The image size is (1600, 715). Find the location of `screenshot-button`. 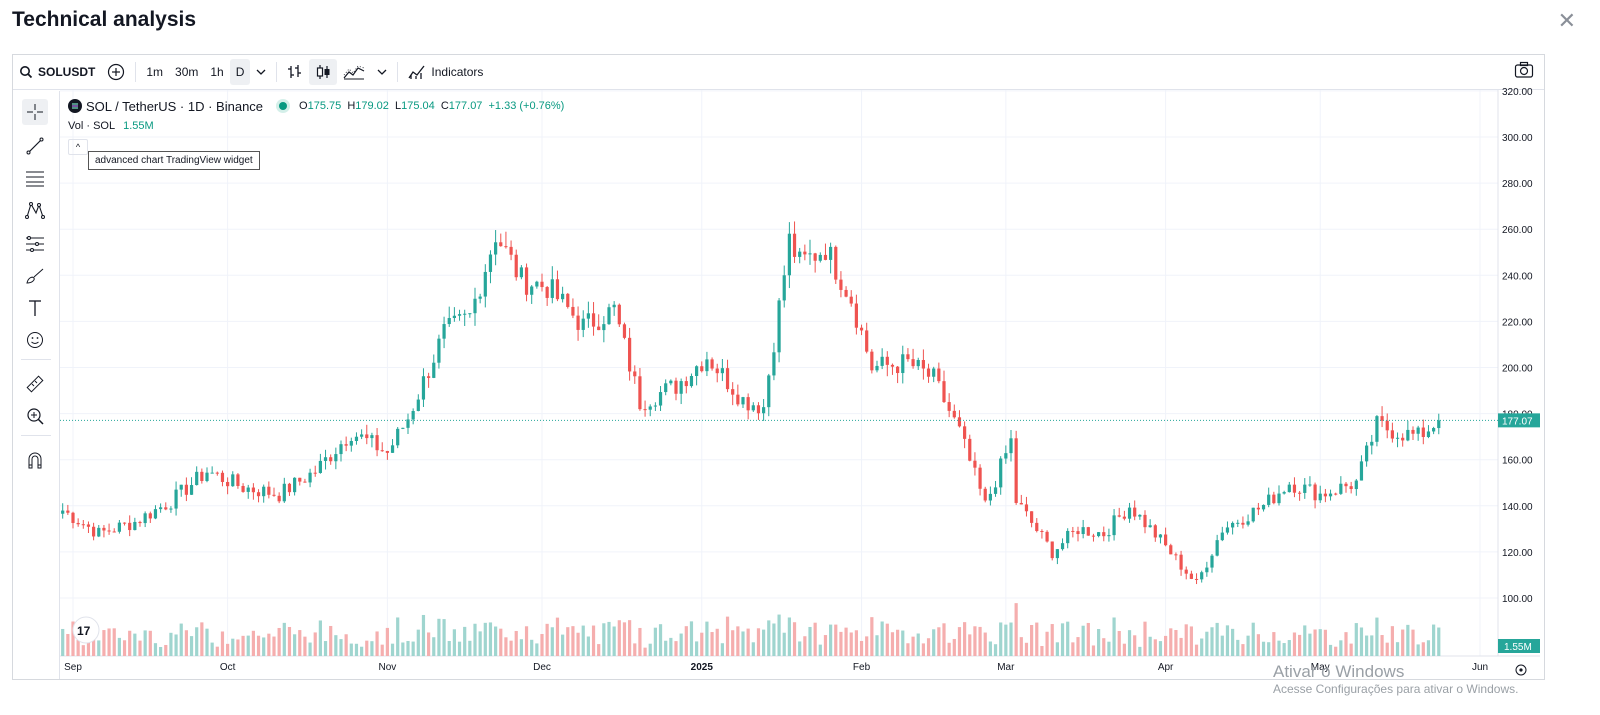

screenshot-button is located at coordinates (1524, 71).